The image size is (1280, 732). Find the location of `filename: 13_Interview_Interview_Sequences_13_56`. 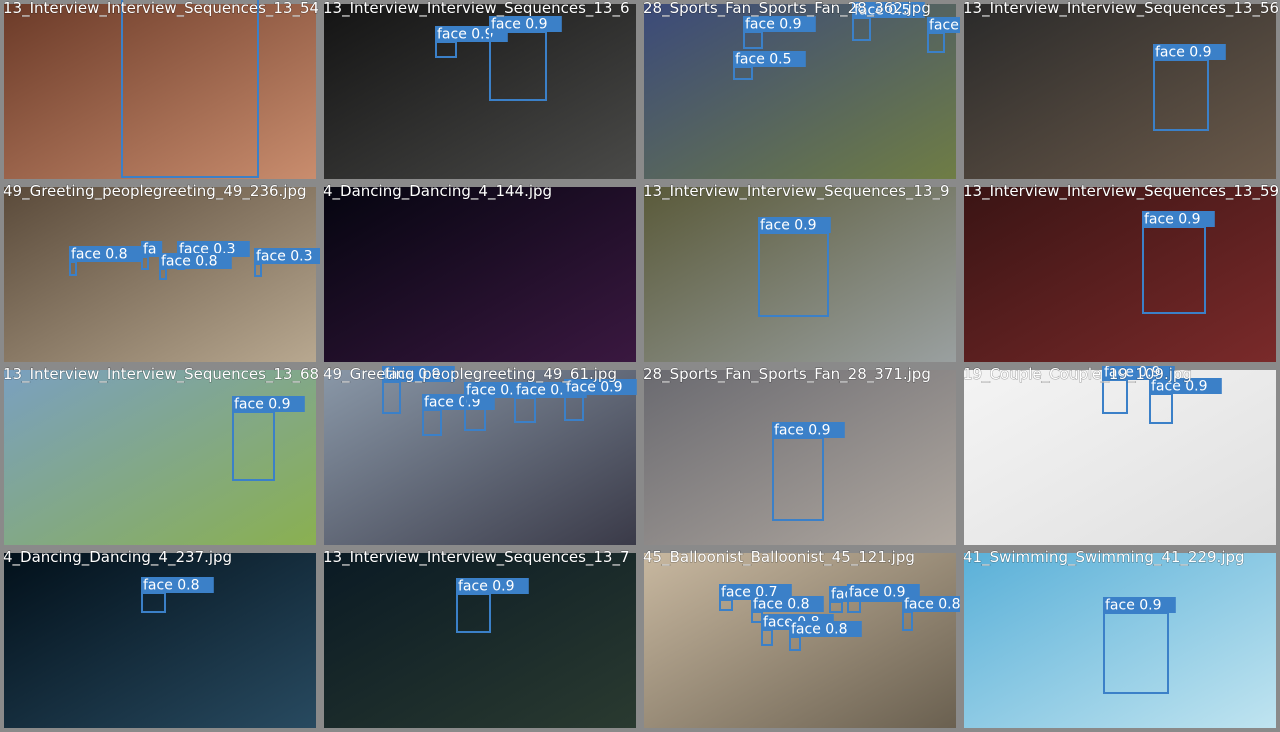

filename: 13_Interview_Interview_Sequences_13_56 is located at coordinates (1121, 9).